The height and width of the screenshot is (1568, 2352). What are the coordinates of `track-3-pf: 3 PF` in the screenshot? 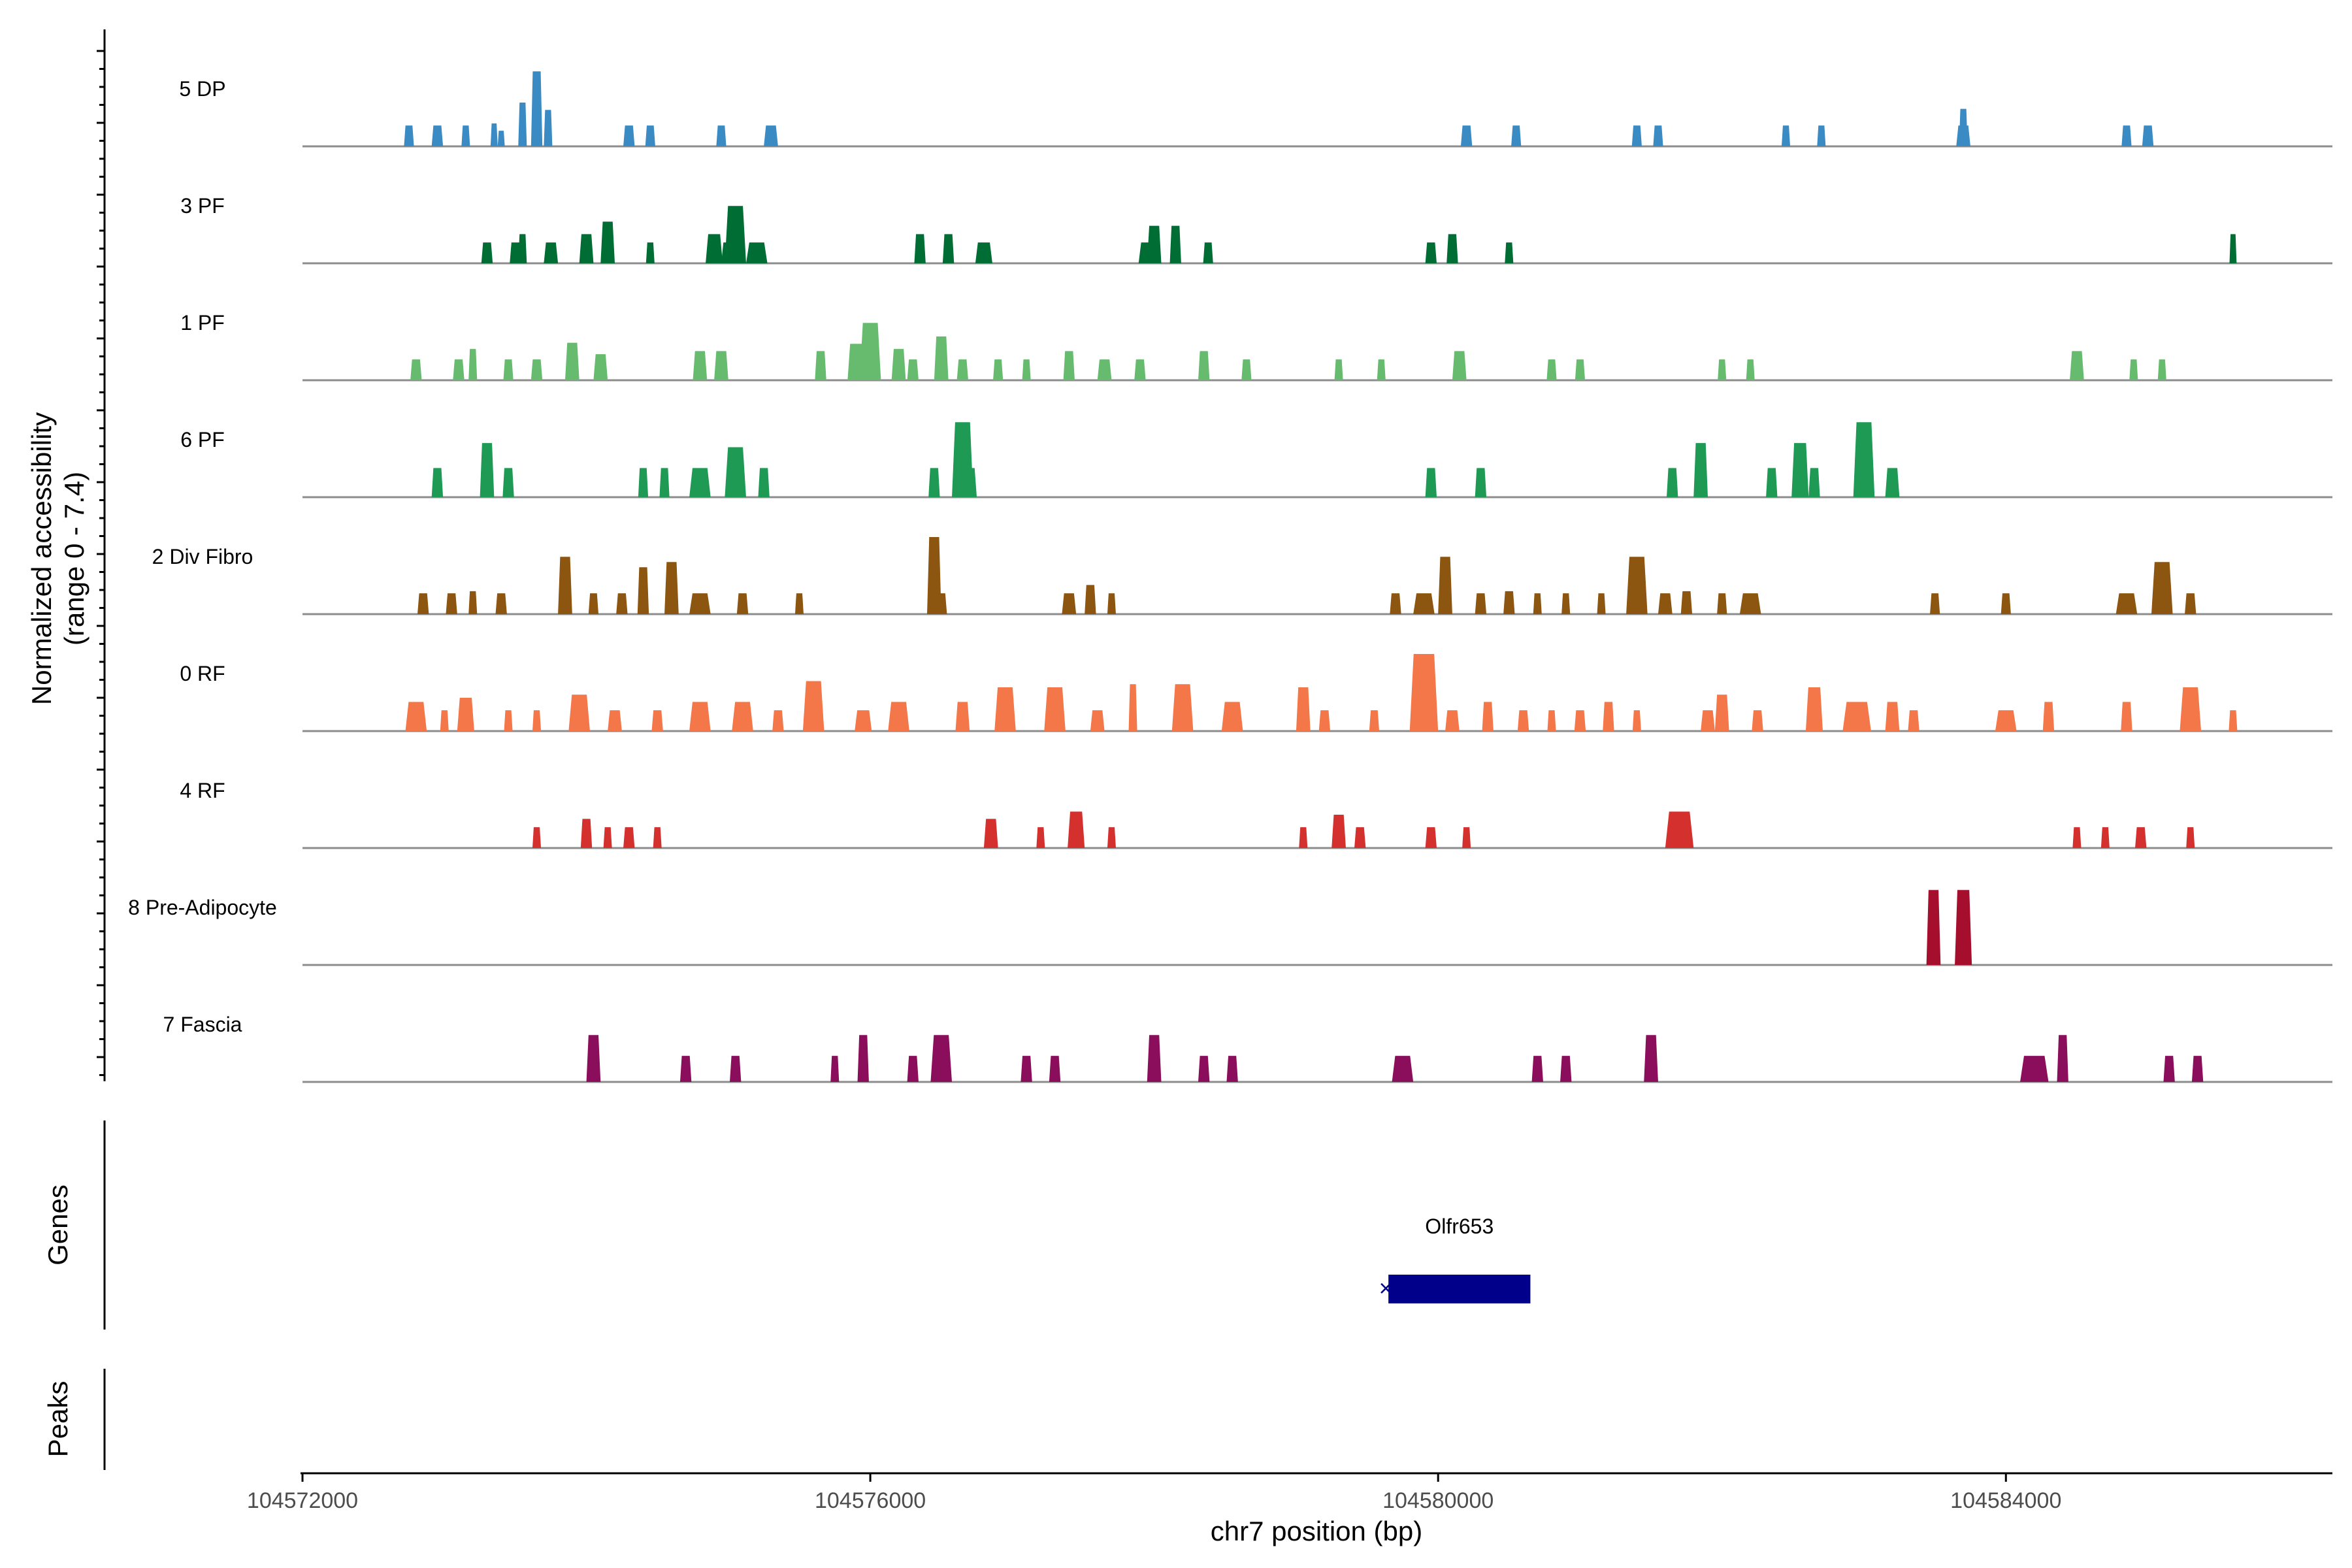 It's located at (1256, 229).